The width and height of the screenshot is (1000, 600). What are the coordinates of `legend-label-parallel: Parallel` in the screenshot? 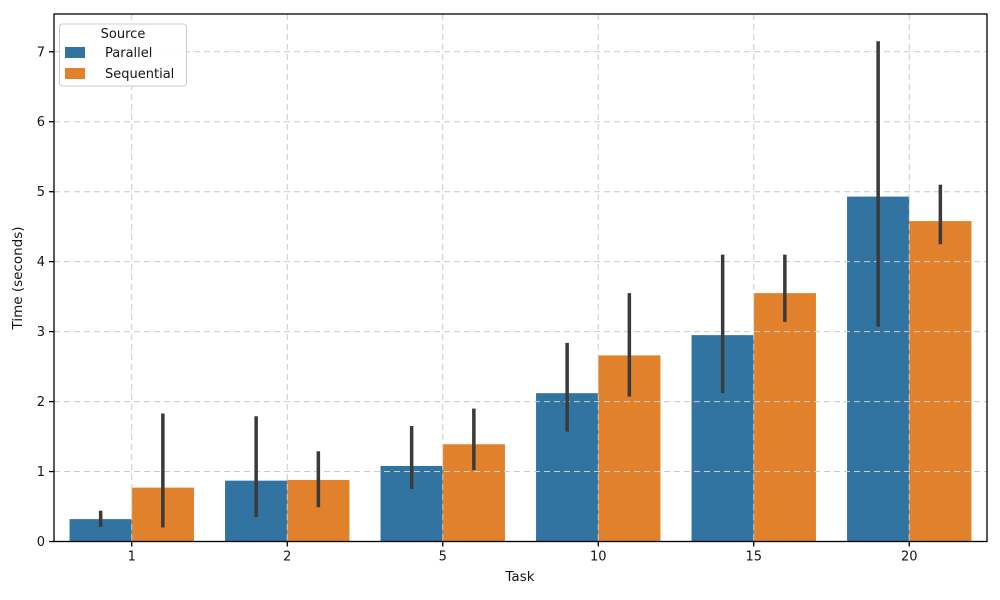 It's located at (128, 53).